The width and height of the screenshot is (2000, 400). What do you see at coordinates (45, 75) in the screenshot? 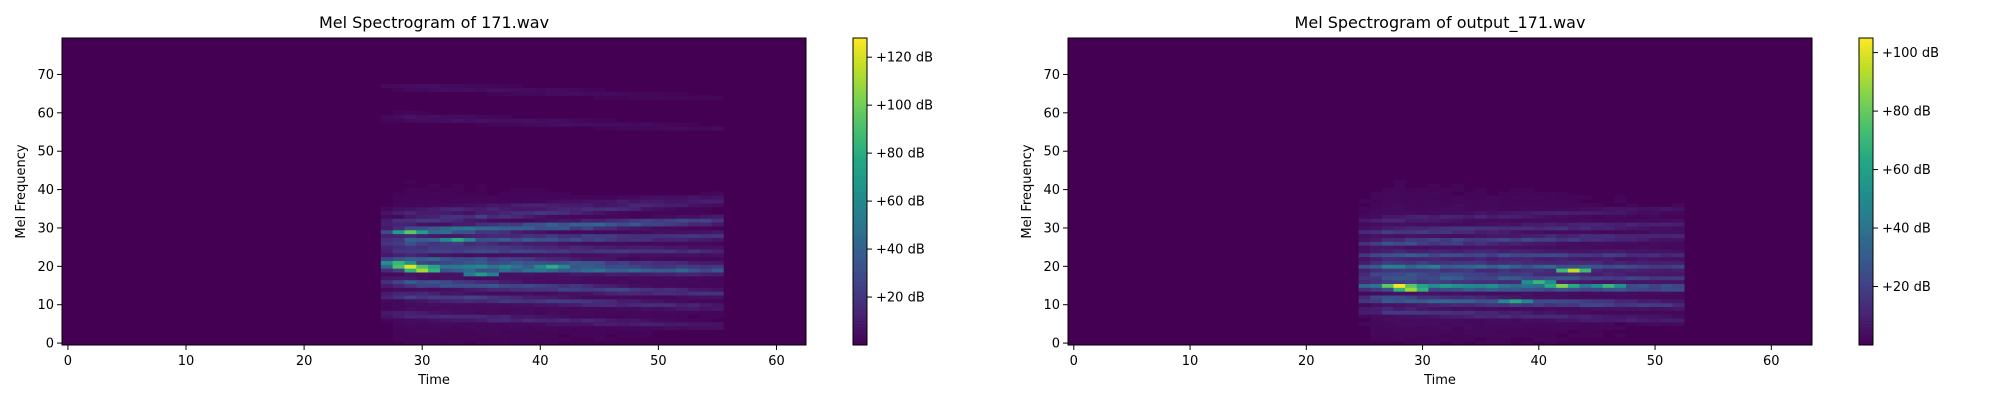
I see `y-tick-label: 70` at bounding box center [45, 75].